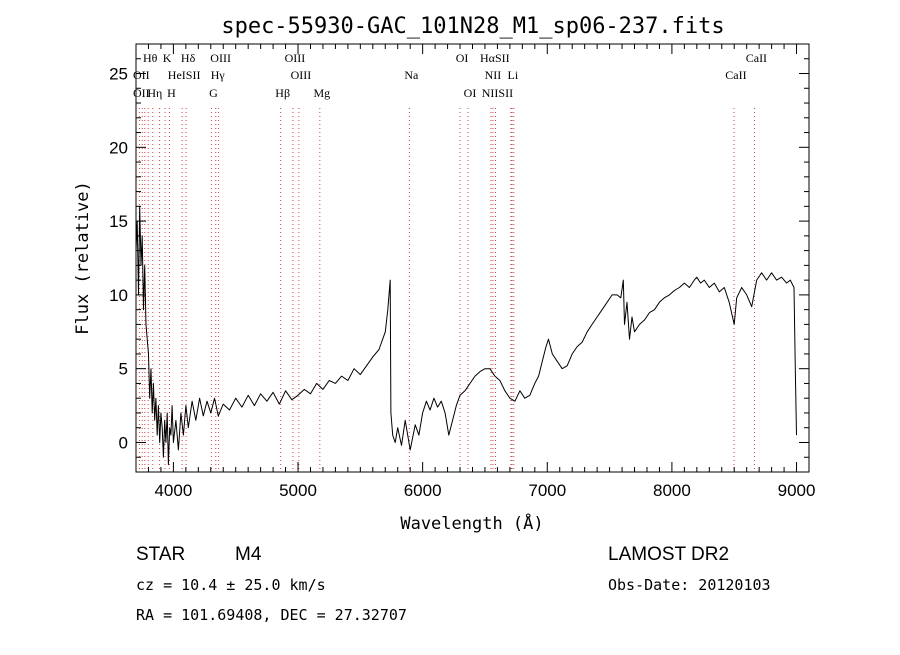 The height and width of the screenshot is (655, 900). Describe the element at coordinates (271, 615) in the screenshot. I see `sky-coordinates: RA = 101.69408, DEC = 27.32707` at that location.